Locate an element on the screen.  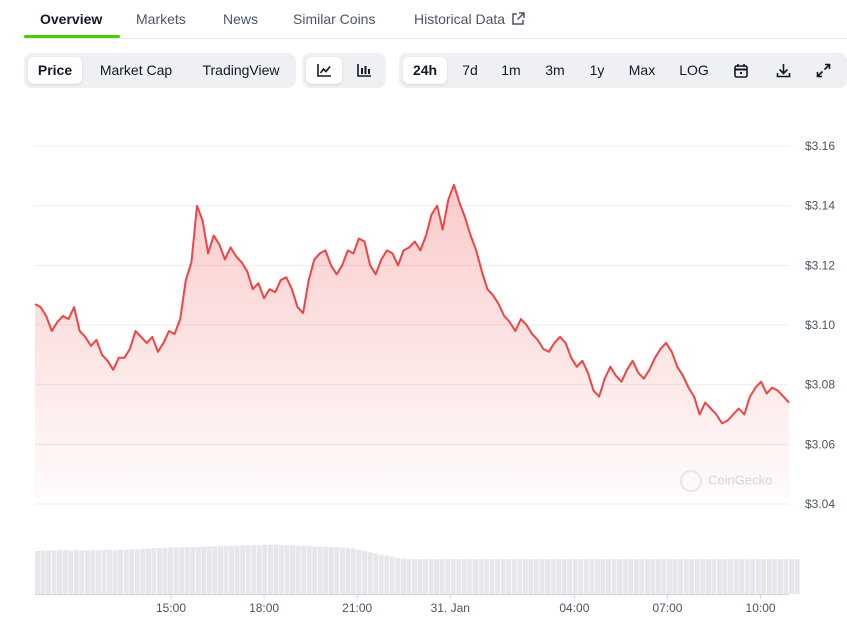
price-button: Price is located at coordinates (55, 70).